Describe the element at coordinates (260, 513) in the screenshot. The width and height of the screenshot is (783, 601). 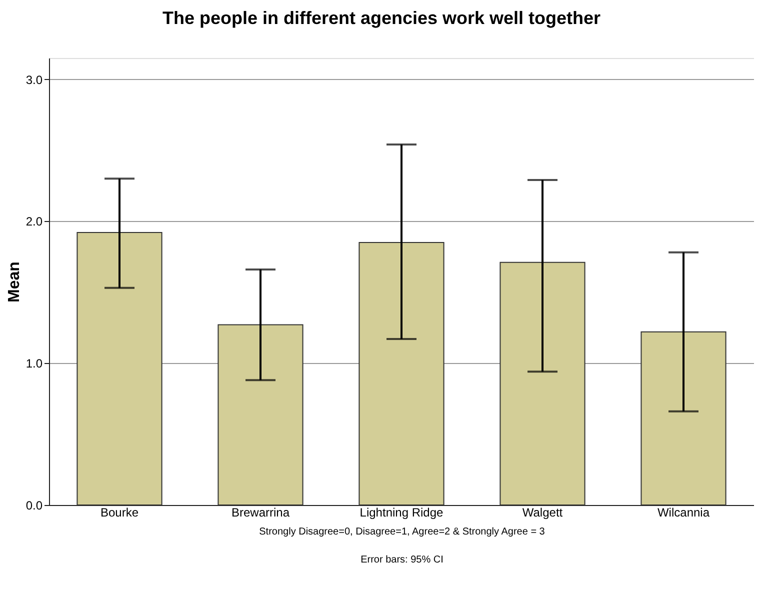
I see `x-tick-label: Brewarrina` at that location.